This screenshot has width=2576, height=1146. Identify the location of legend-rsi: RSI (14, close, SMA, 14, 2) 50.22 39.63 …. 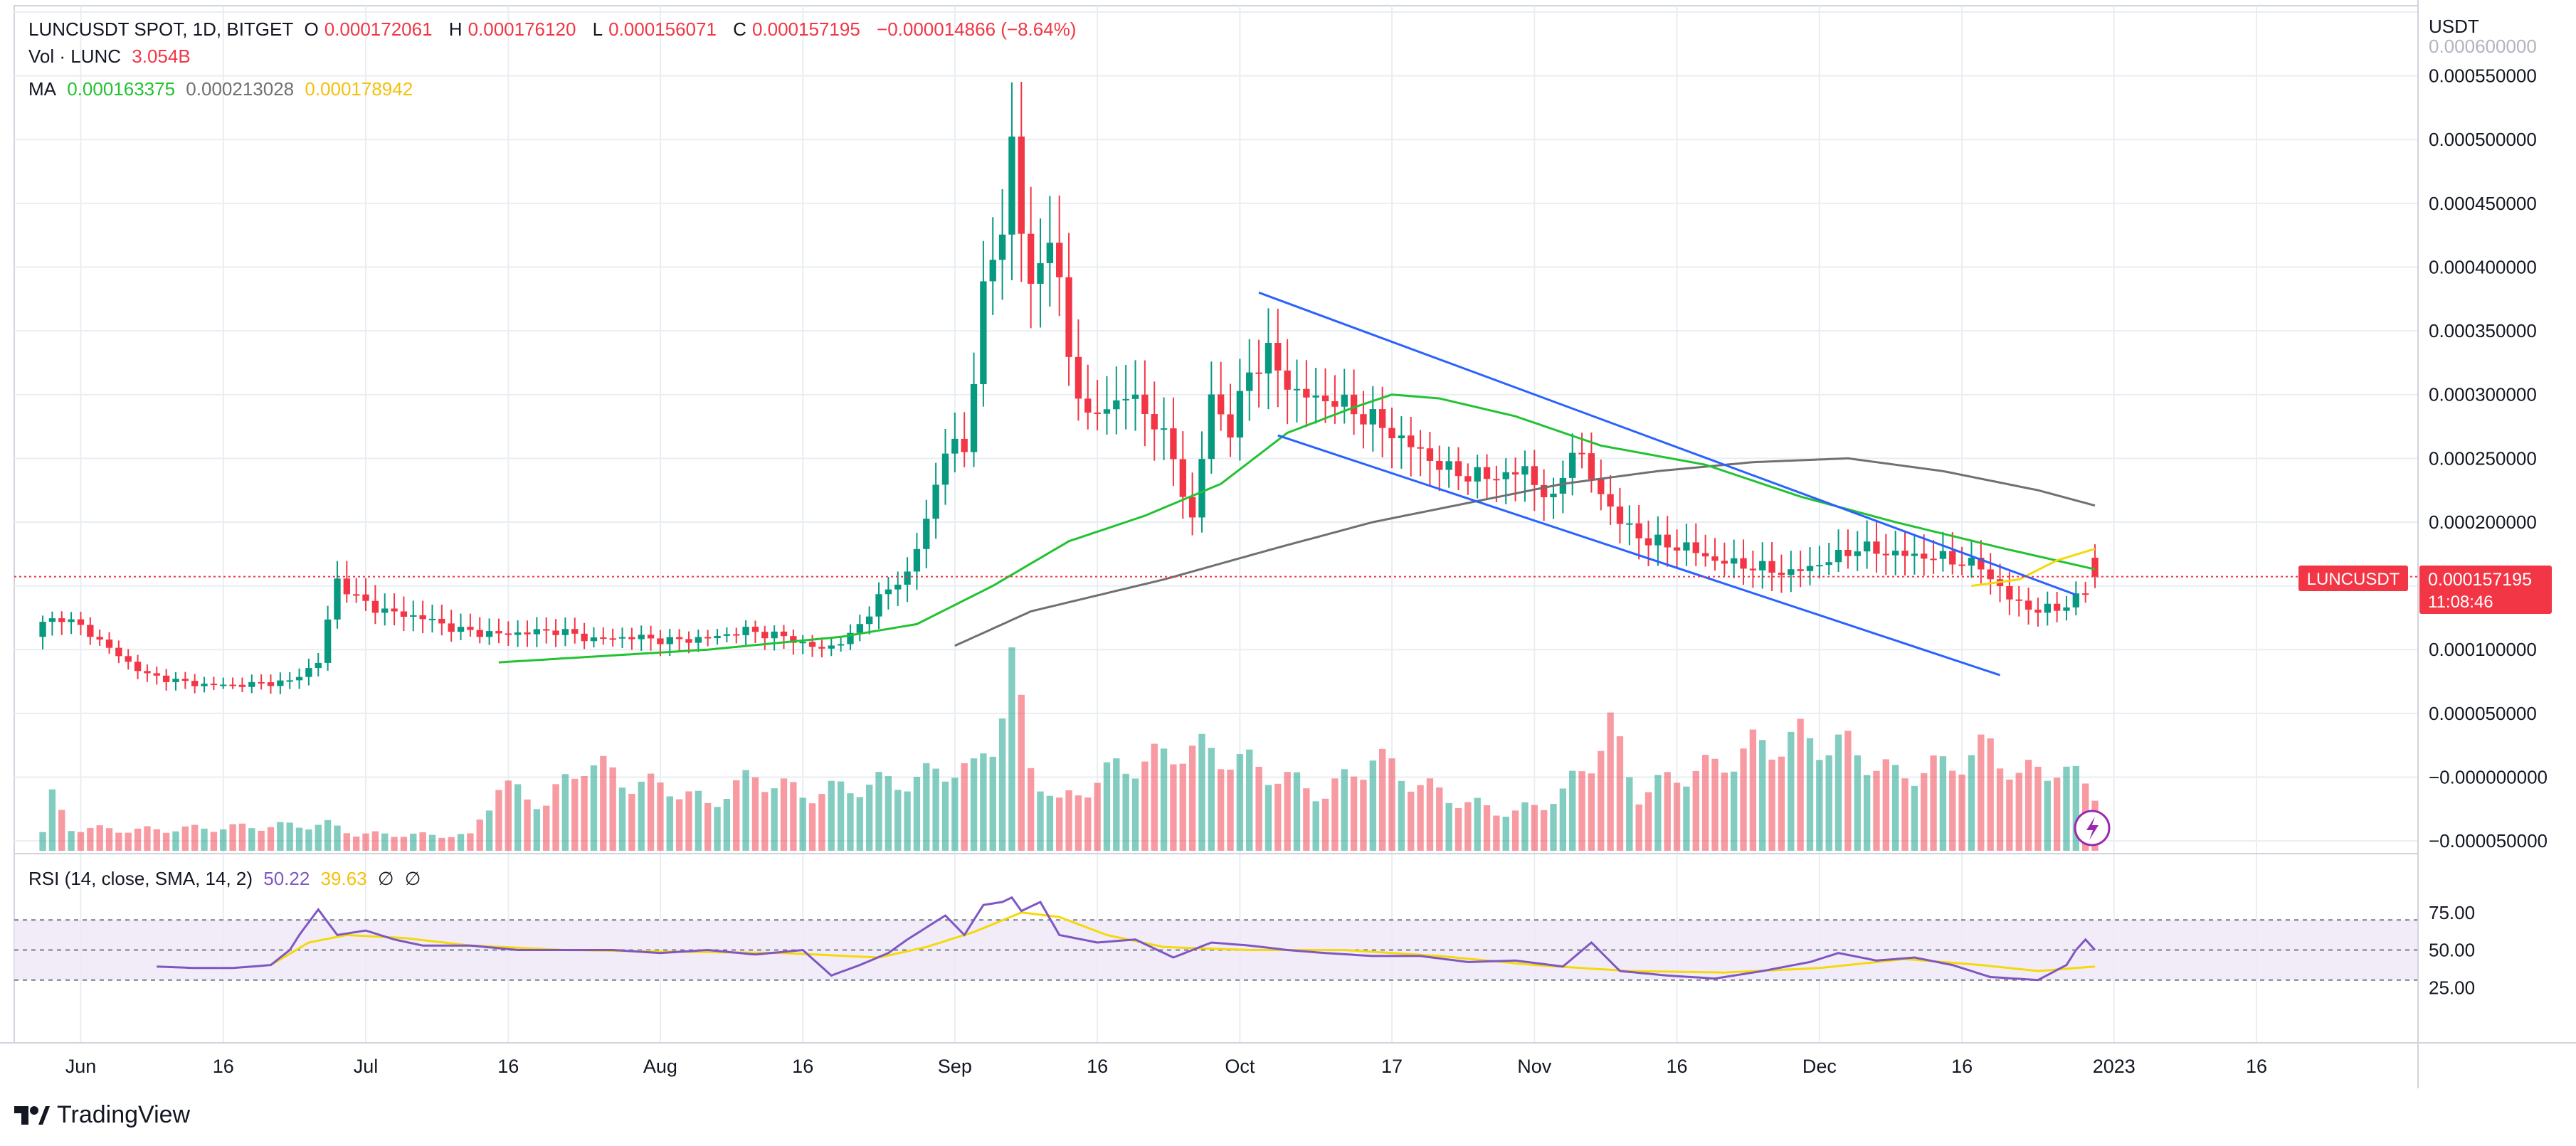
(227, 878).